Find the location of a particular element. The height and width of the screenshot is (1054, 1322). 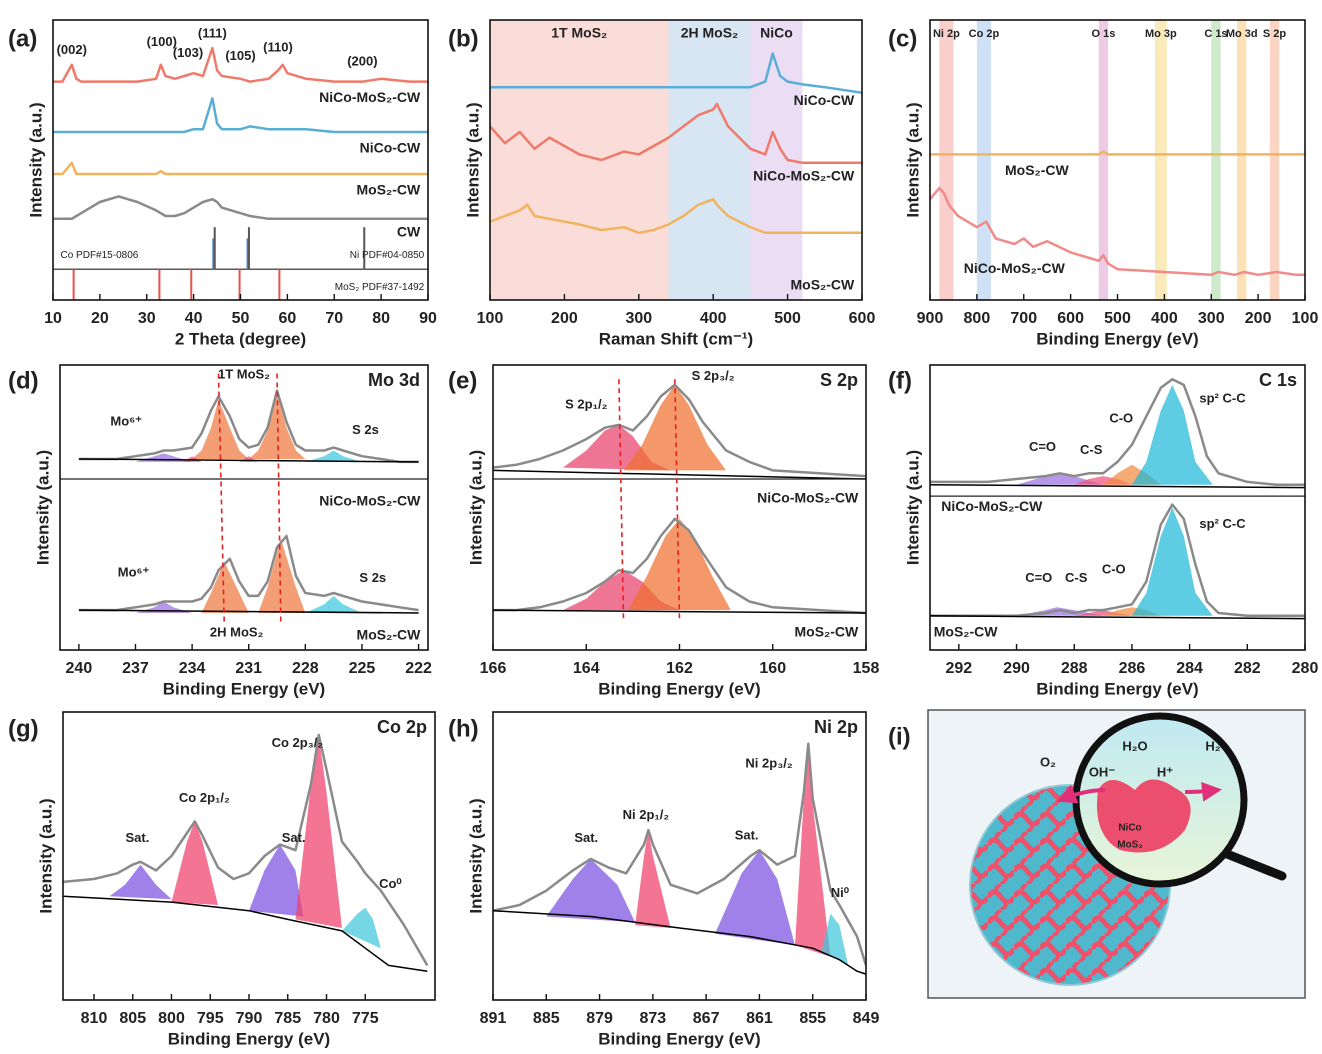

x-tick-label: 200 is located at coordinates (564, 318).